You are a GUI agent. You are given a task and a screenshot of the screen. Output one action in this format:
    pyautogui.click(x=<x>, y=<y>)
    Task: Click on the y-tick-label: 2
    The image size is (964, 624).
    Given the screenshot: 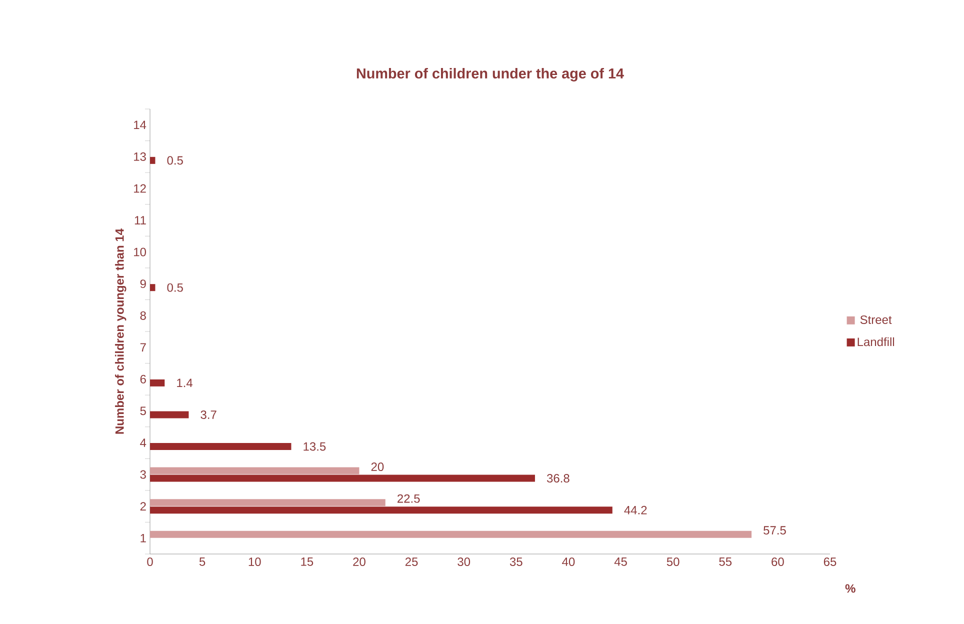 What is the action you would take?
    pyautogui.click(x=143, y=506)
    